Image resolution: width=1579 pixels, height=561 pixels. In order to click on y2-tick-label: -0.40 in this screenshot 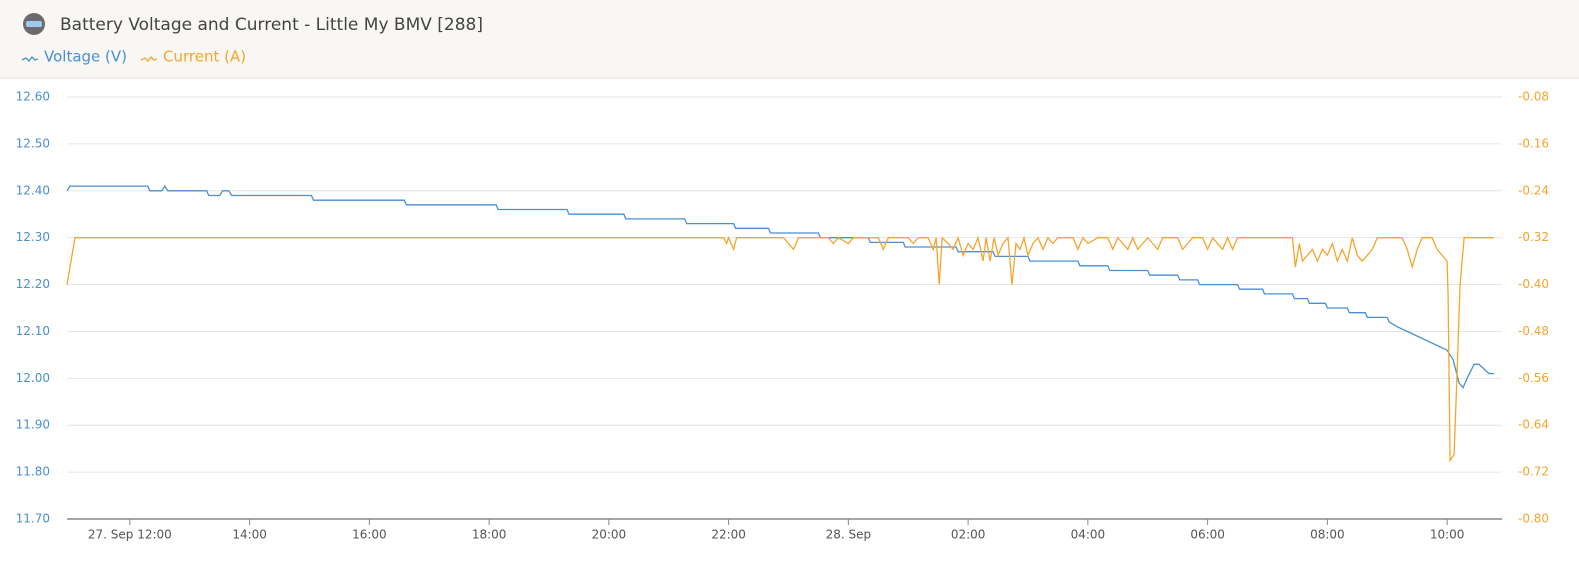, I will do `click(1533, 284)`.